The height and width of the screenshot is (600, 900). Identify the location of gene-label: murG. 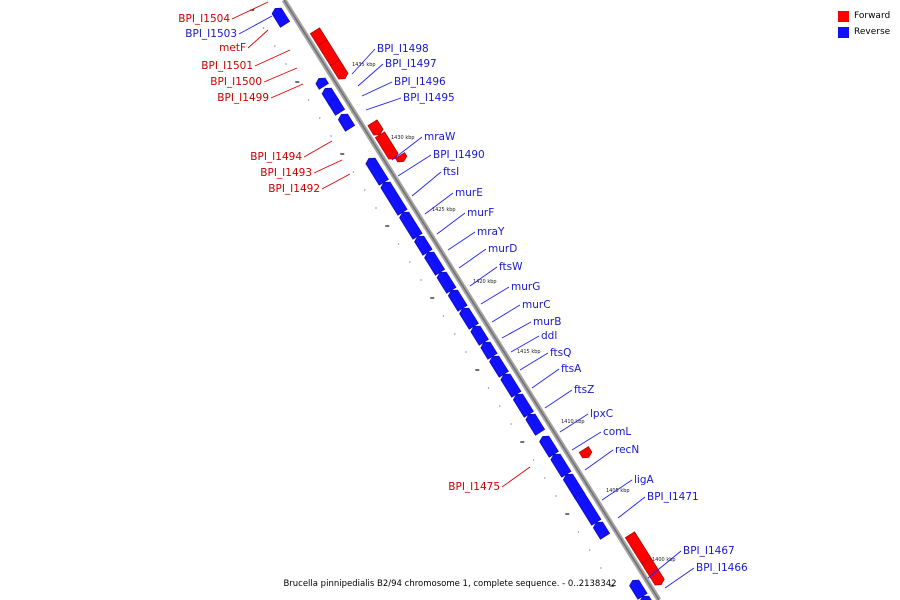
(525, 287).